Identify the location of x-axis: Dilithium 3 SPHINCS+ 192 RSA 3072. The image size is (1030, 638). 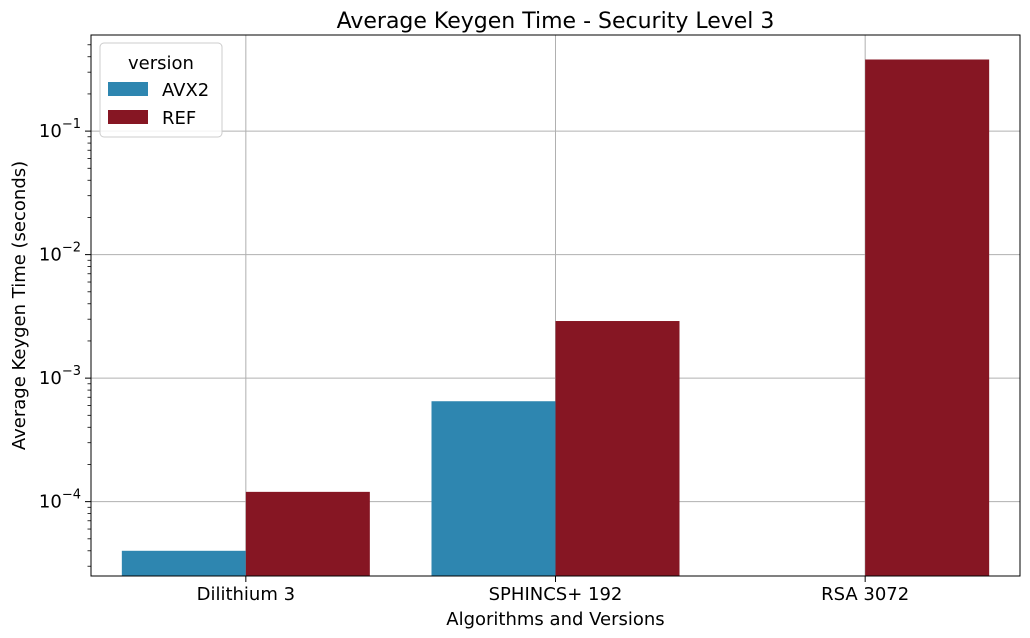
(553, 590).